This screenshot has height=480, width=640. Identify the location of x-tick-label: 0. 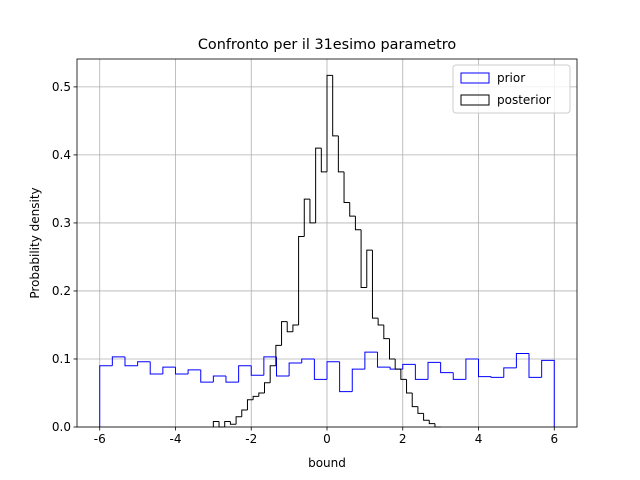
(327, 439).